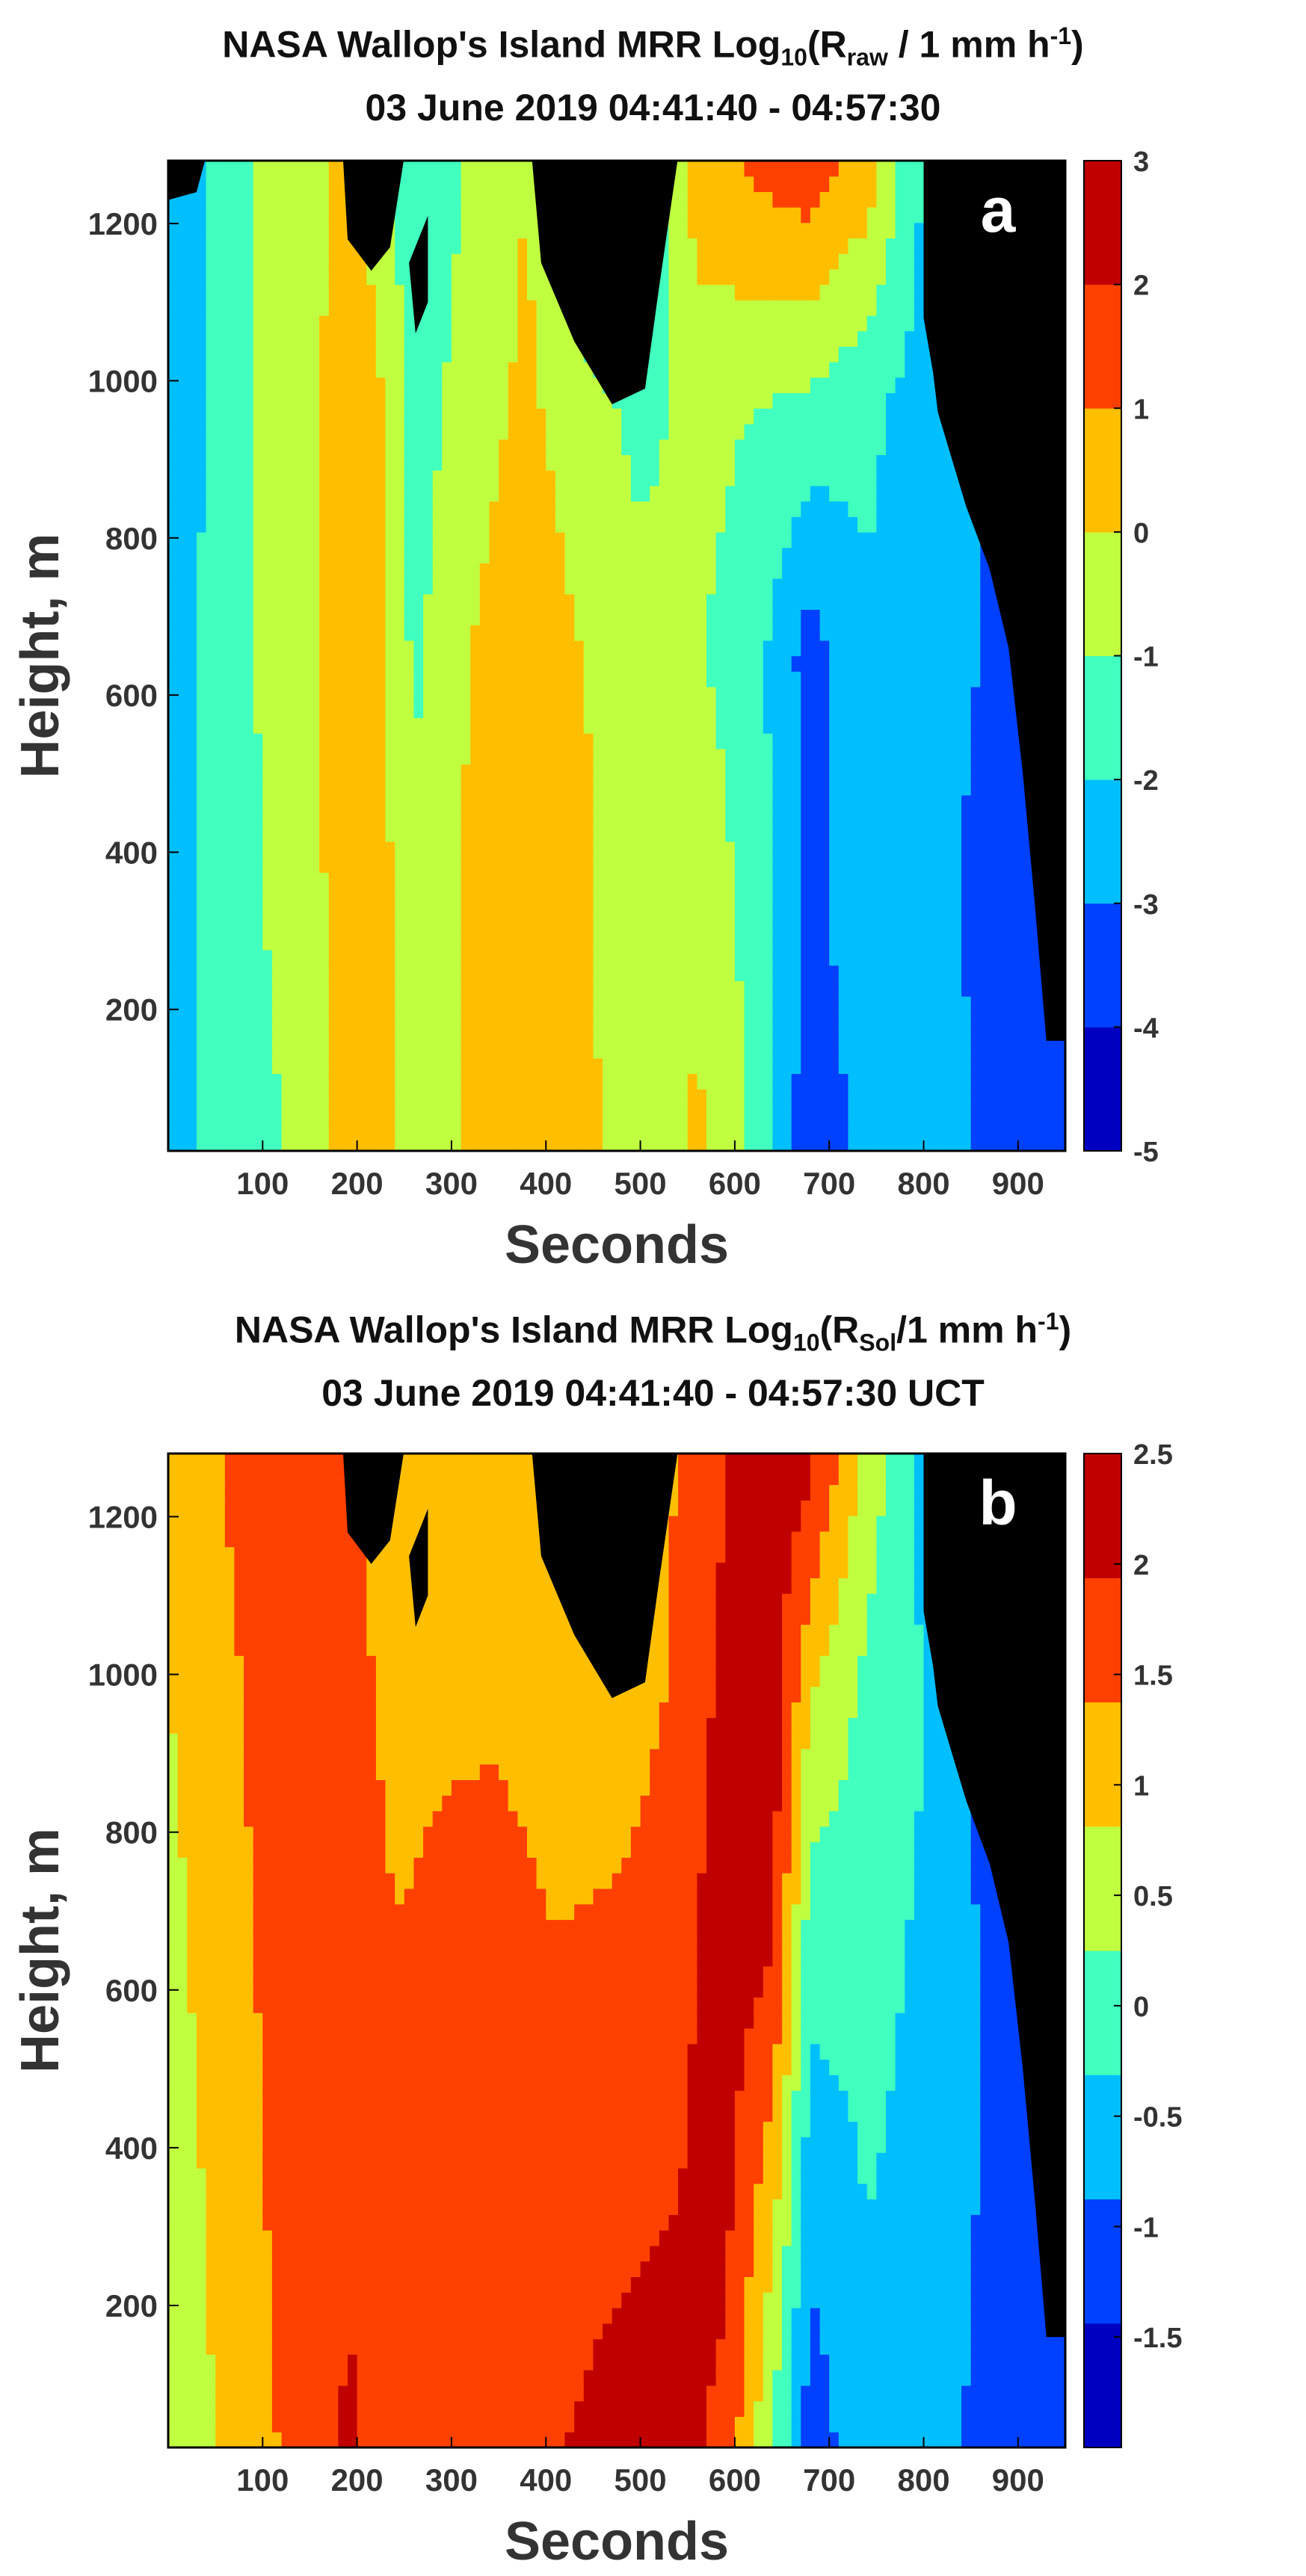  I want to click on colorbar: 2.5 2 1.5 1 0.5 0 -0.5 -1 -1.5, so click(1133, 1944).